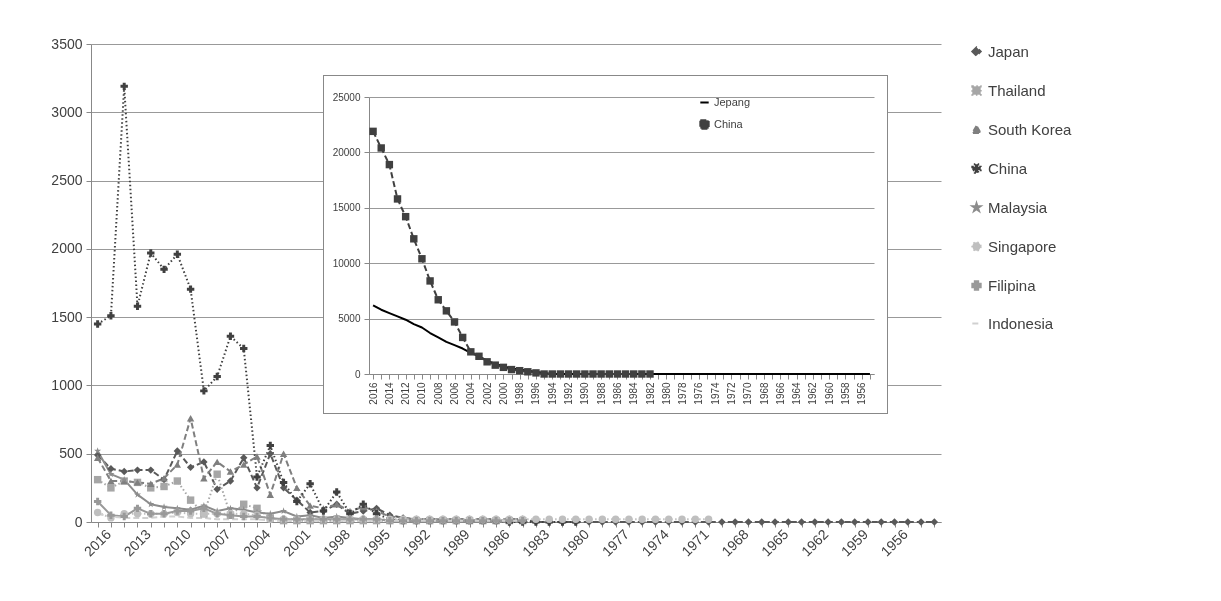  I want to click on x-tick-label: 1992, so click(569, 393).